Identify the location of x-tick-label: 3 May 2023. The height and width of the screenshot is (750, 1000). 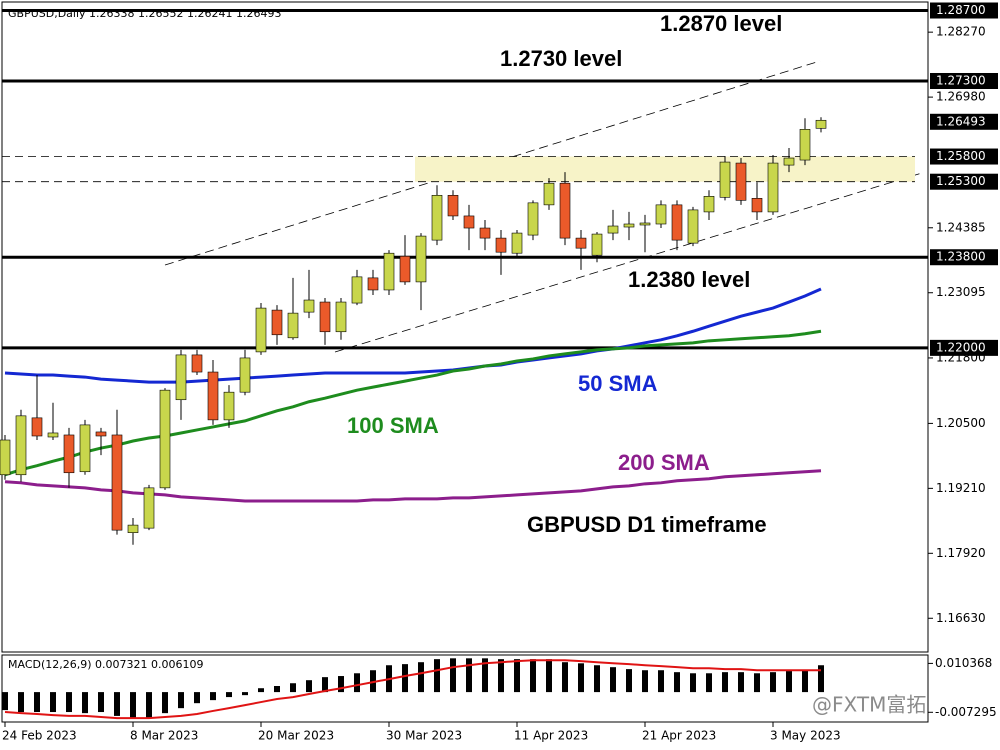
(805, 736).